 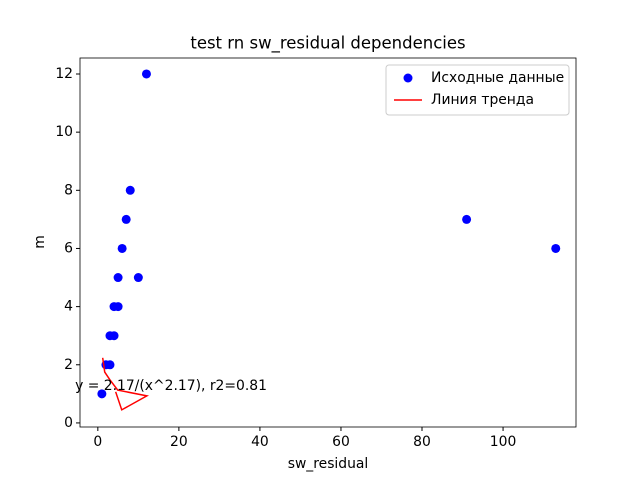 What do you see at coordinates (68, 365) in the screenshot?
I see `y-tick-label: 2` at bounding box center [68, 365].